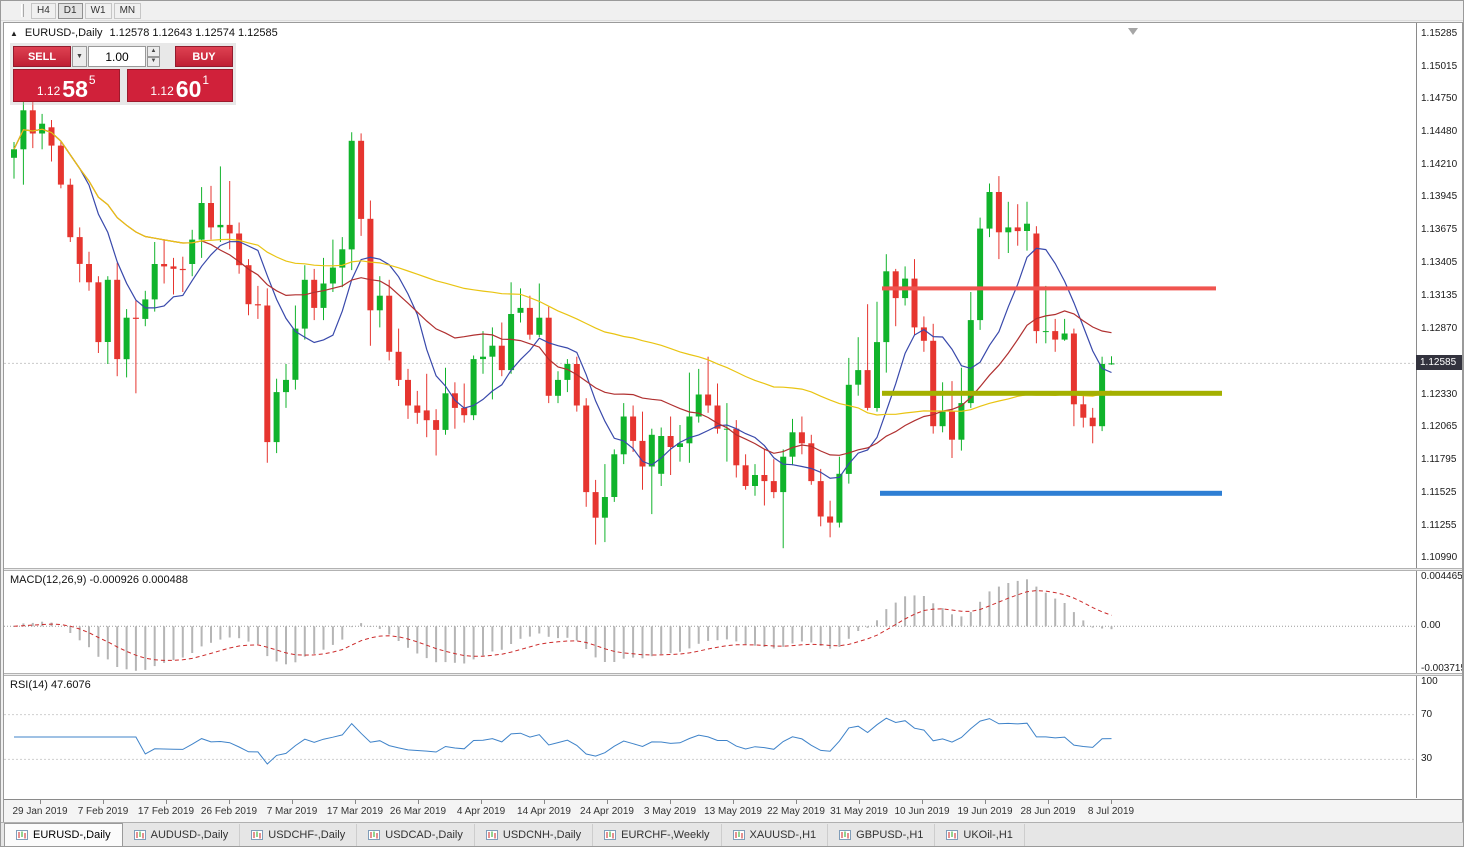 The width and height of the screenshot is (1464, 847). What do you see at coordinates (1439, 33) in the screenshot?
I see `price-tick: 1.15285` at bounding box center [1439, 33].